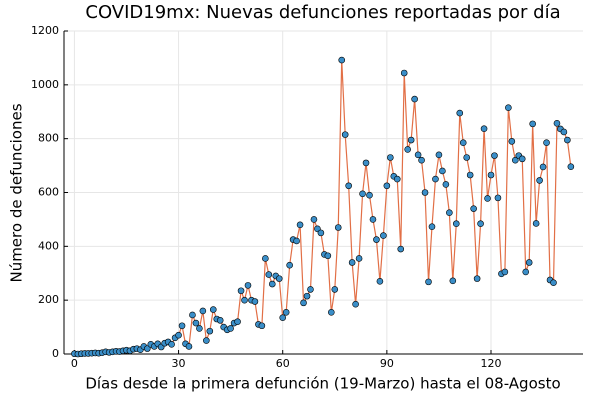 The width and height of the screenshot is (600, 400). Describe the element at coordinates (48, 192) in the screenshot. I see `y-tick-label: 600` at that location.